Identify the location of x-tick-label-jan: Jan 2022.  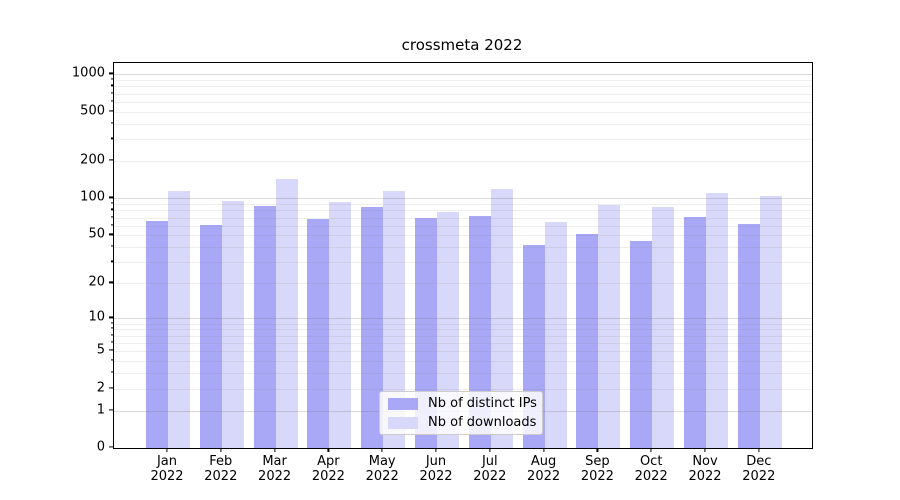
(167, 469).